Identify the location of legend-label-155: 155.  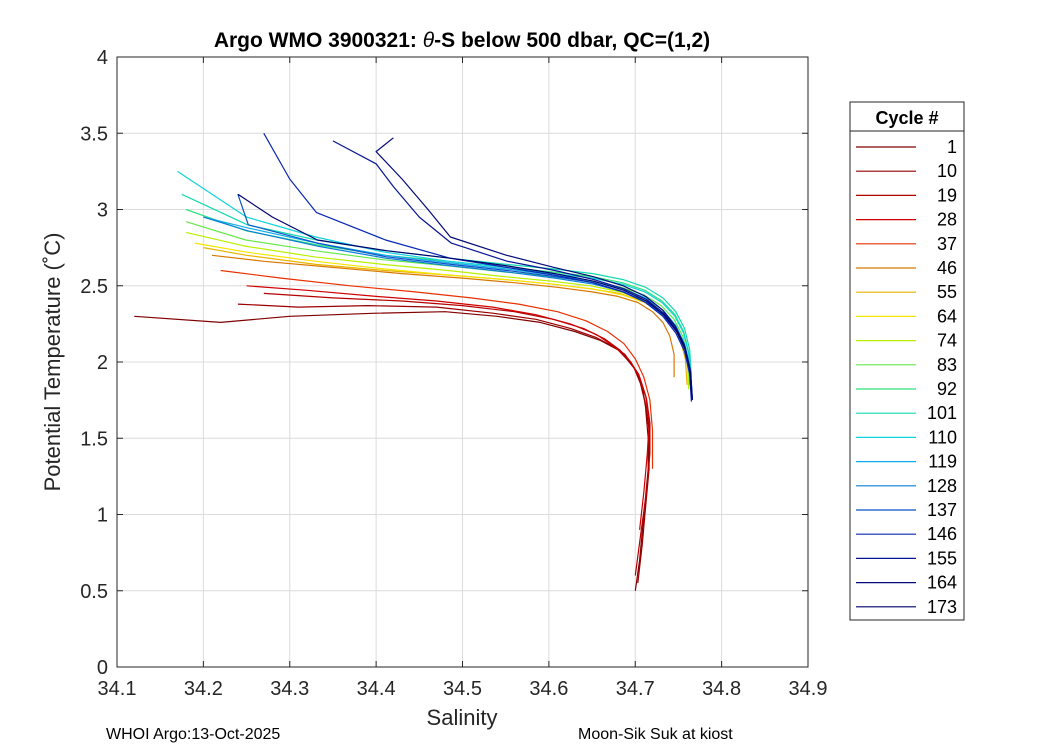
(942, 558).